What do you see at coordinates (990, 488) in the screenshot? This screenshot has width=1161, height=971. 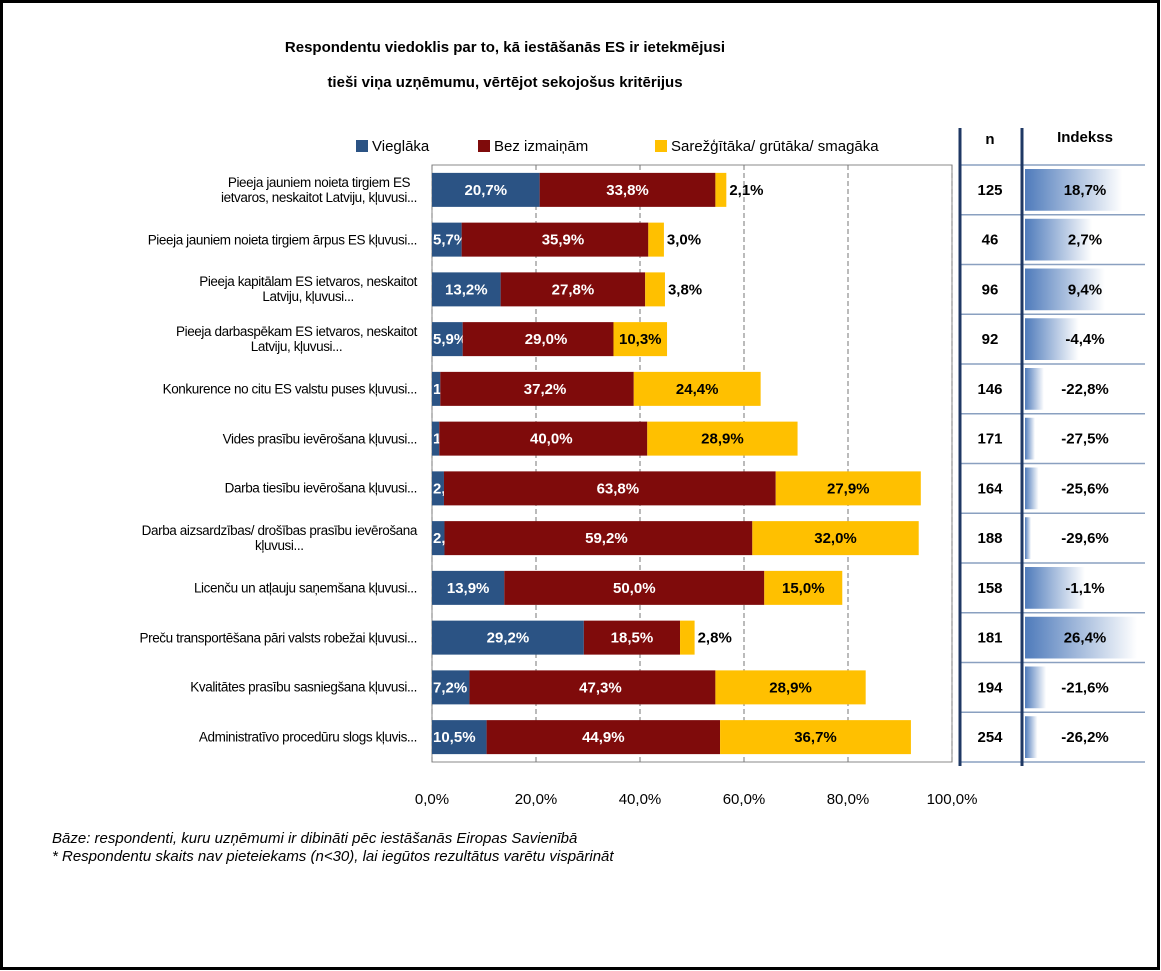 I see `table-n: 164` at bounding box center [990, 488].